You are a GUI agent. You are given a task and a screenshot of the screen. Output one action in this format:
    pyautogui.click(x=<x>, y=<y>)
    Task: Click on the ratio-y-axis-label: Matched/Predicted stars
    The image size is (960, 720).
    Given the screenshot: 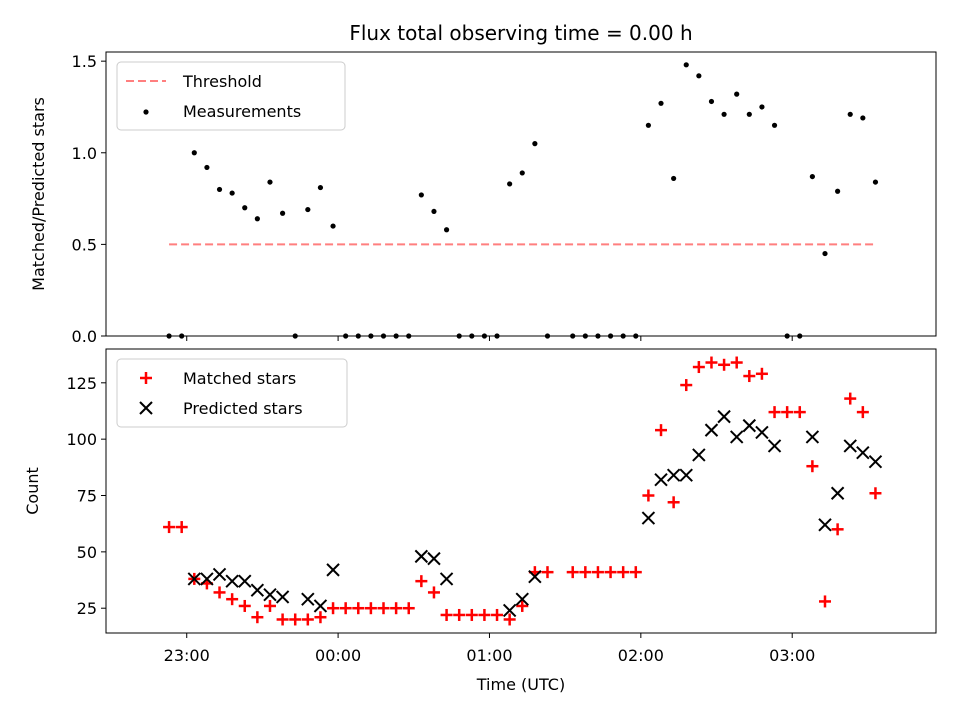 What is the action you would take?
    pyautogui.click(x=38, y=194)
    